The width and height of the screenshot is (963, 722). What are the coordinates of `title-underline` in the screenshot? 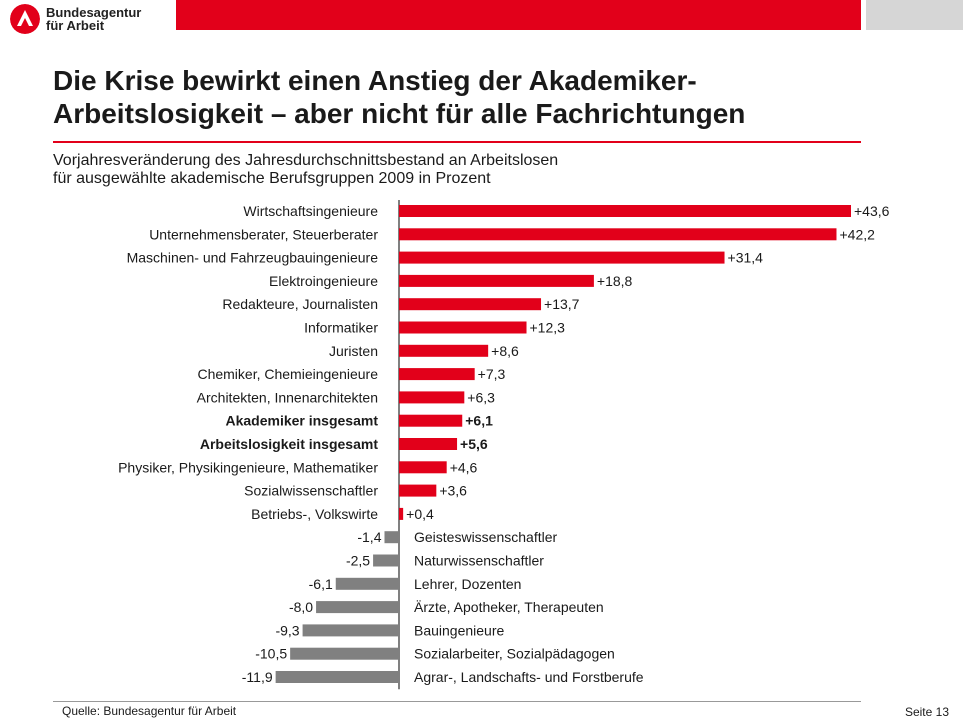 It's located at (457, 142).